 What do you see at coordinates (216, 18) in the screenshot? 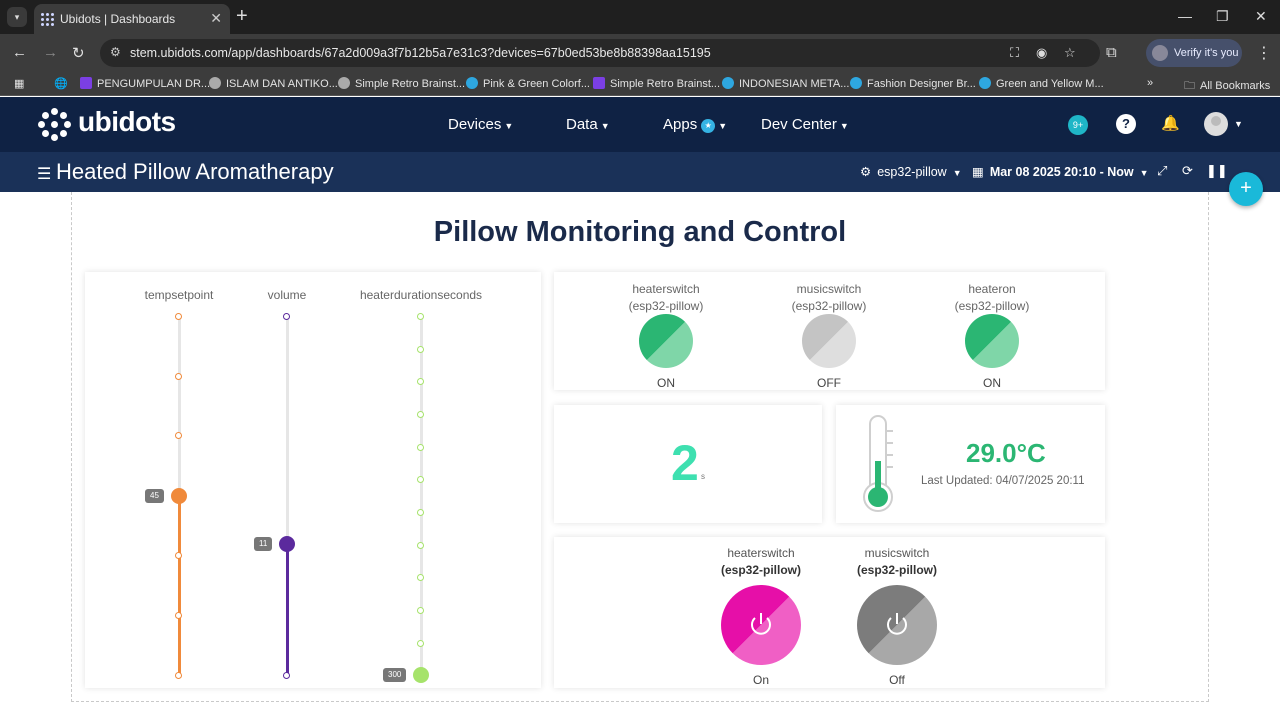
I see `close-tab-icon: ✕` at bounding box center [216, 18].